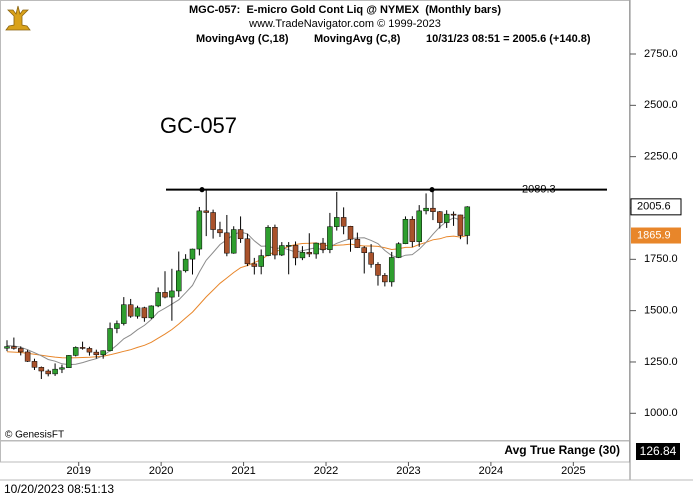 This screenshot has width=693, height=497. What do you see at coordinates (491, 471) in the screenshot?
I see `x-tick-label: 2024` at bounding box center [491, 471].